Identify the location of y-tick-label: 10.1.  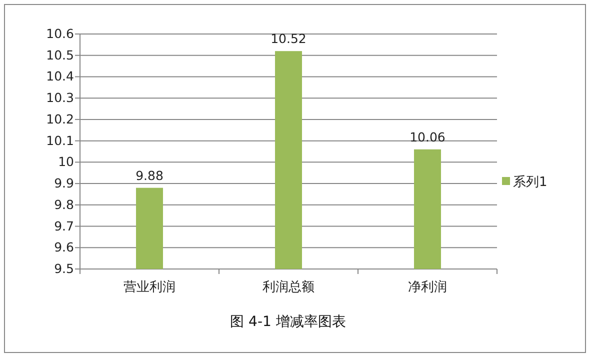
(60, 140).